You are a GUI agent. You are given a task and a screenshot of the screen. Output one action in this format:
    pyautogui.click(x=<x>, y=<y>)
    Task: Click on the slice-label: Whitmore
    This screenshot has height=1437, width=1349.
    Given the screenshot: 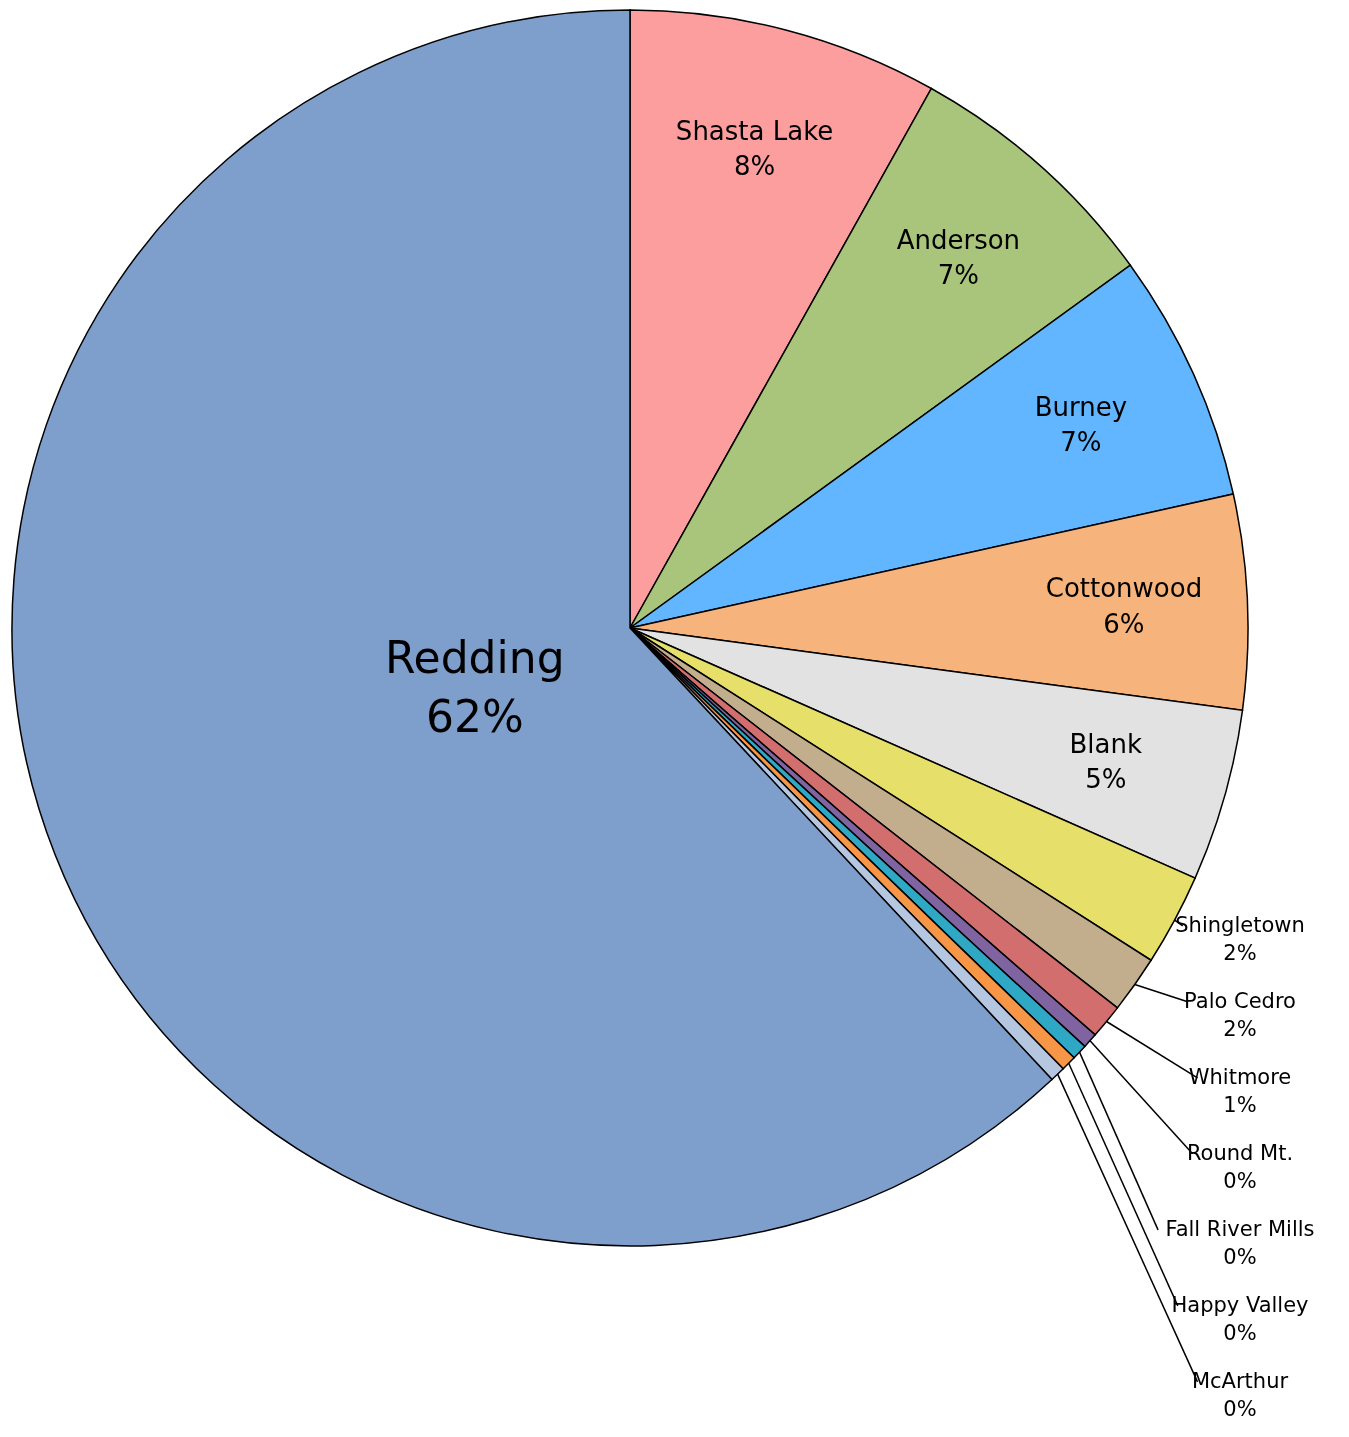 What is the action you would take?
    pyautogui.click(x=1240, y=1076)
    